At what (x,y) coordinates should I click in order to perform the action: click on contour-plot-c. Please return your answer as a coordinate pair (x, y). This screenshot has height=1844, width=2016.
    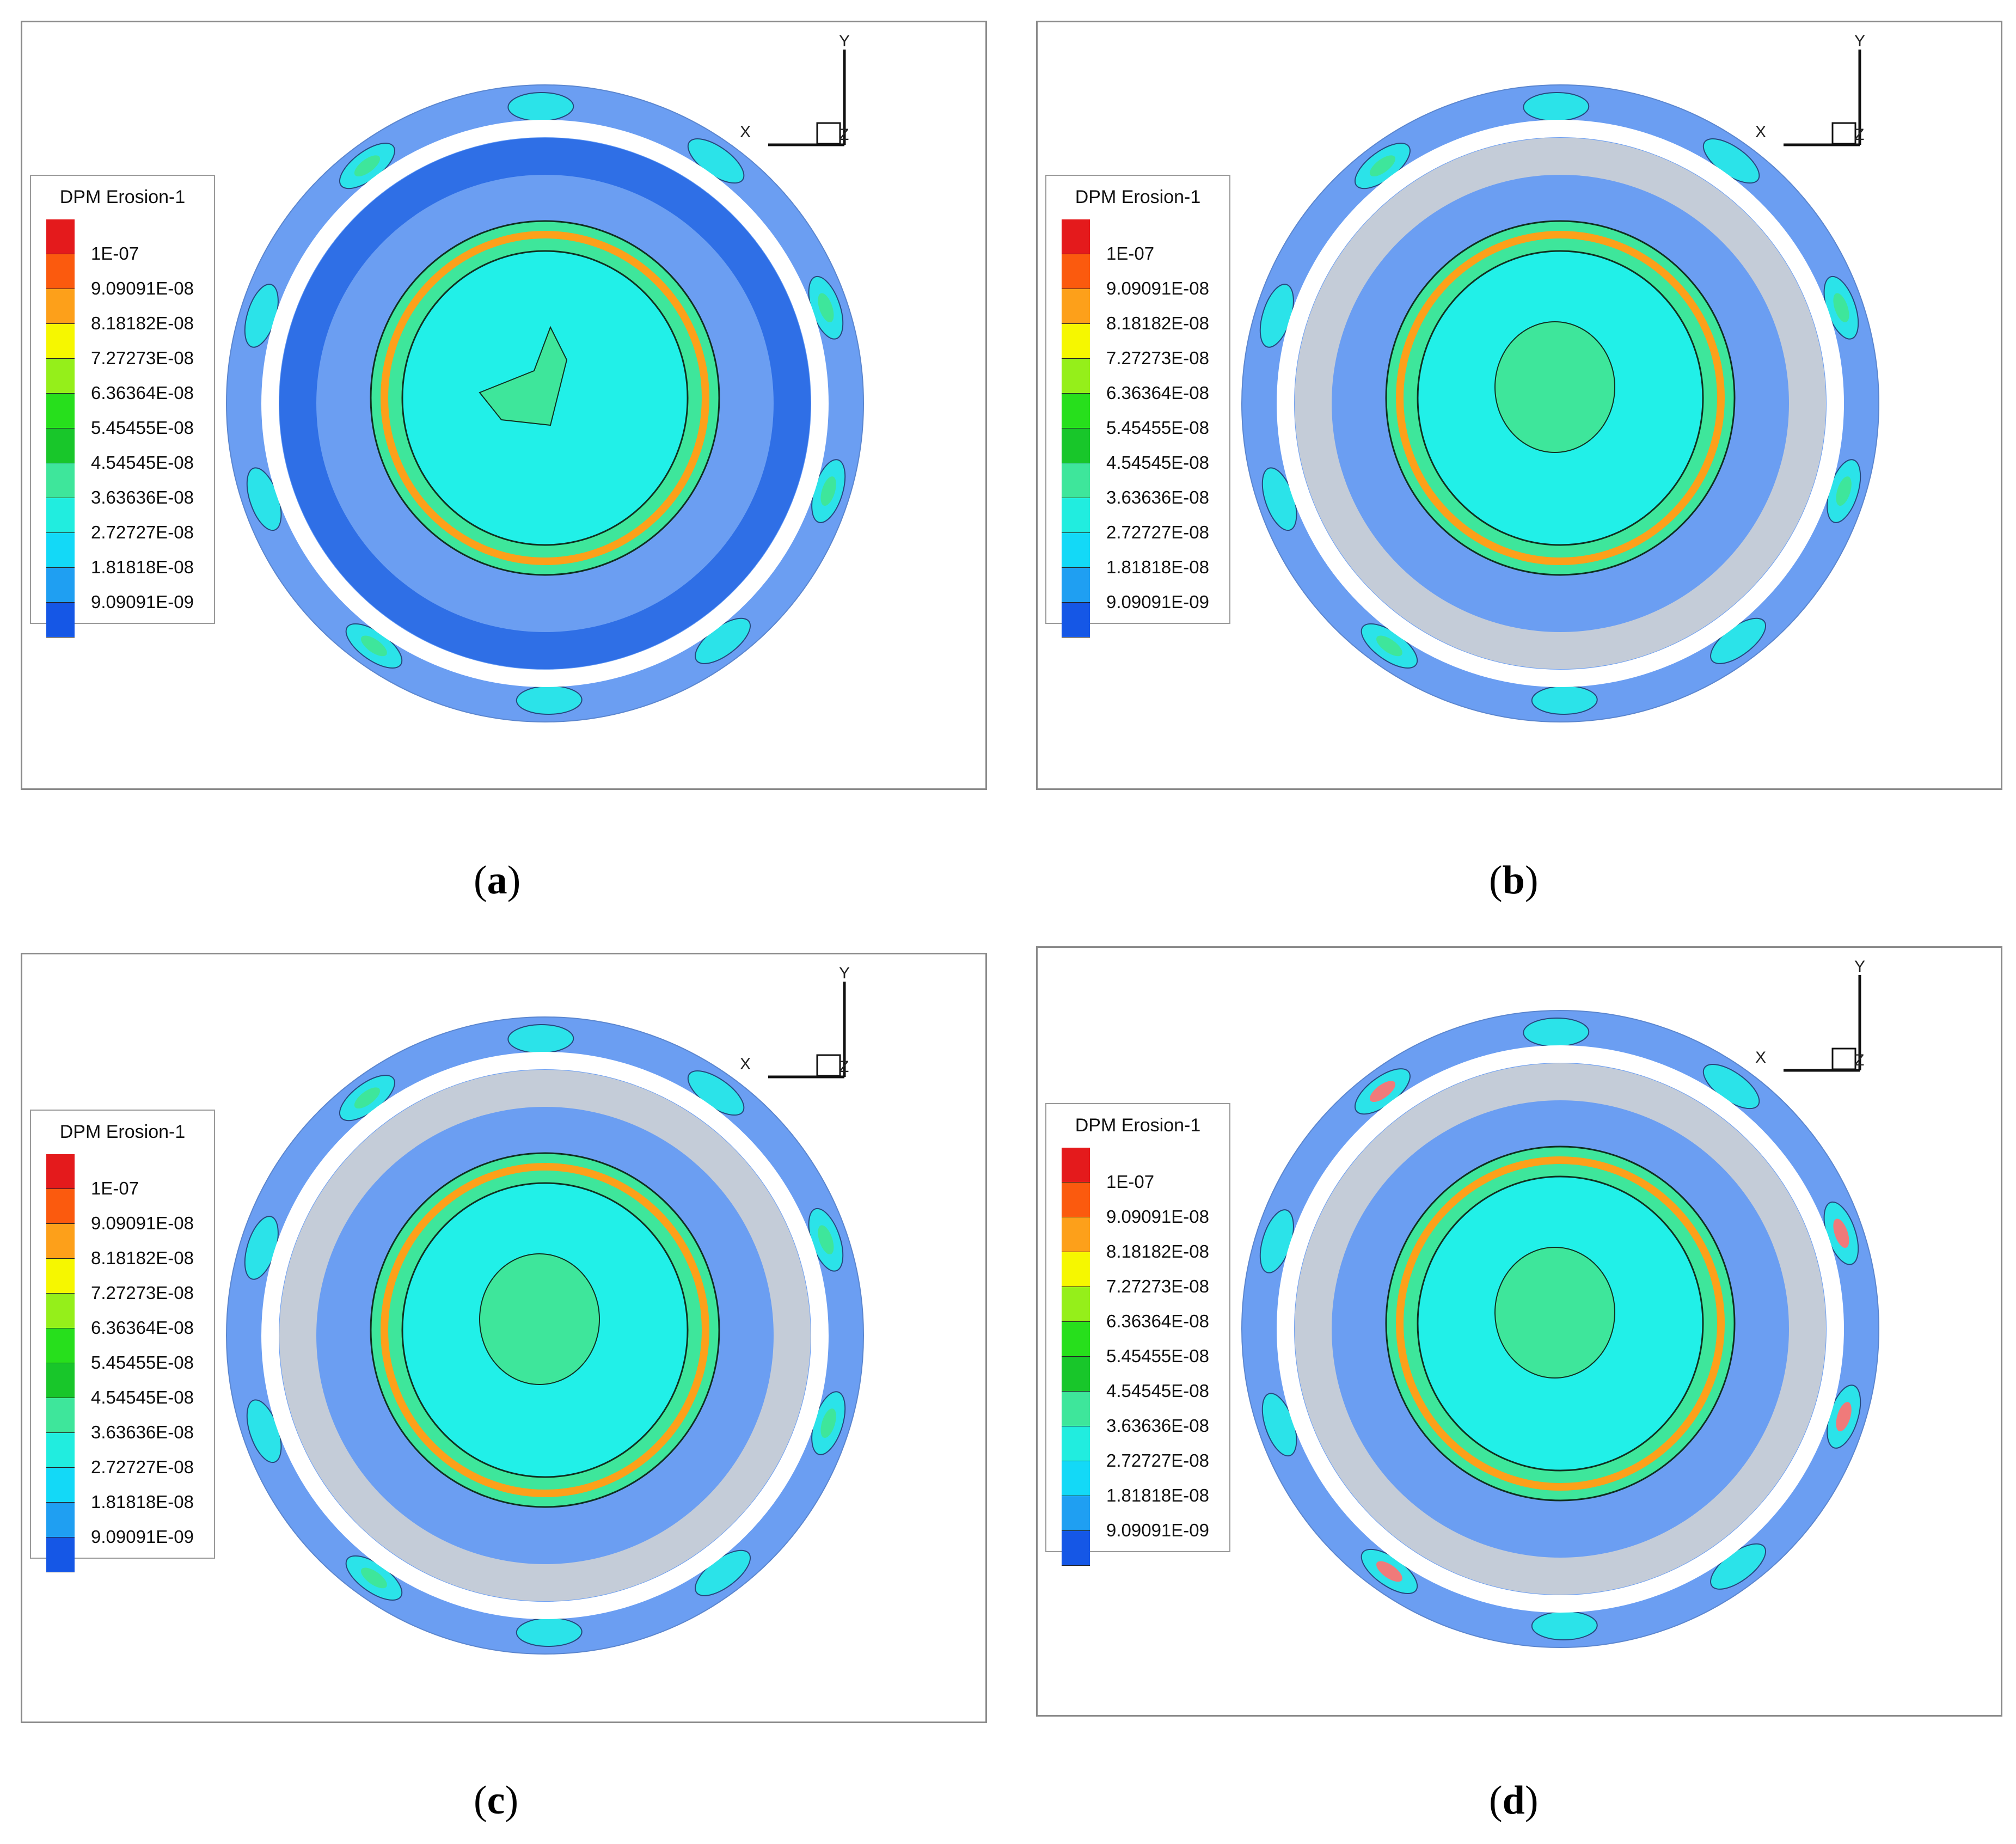
    Looking at the image, I should click on (545, 1336).